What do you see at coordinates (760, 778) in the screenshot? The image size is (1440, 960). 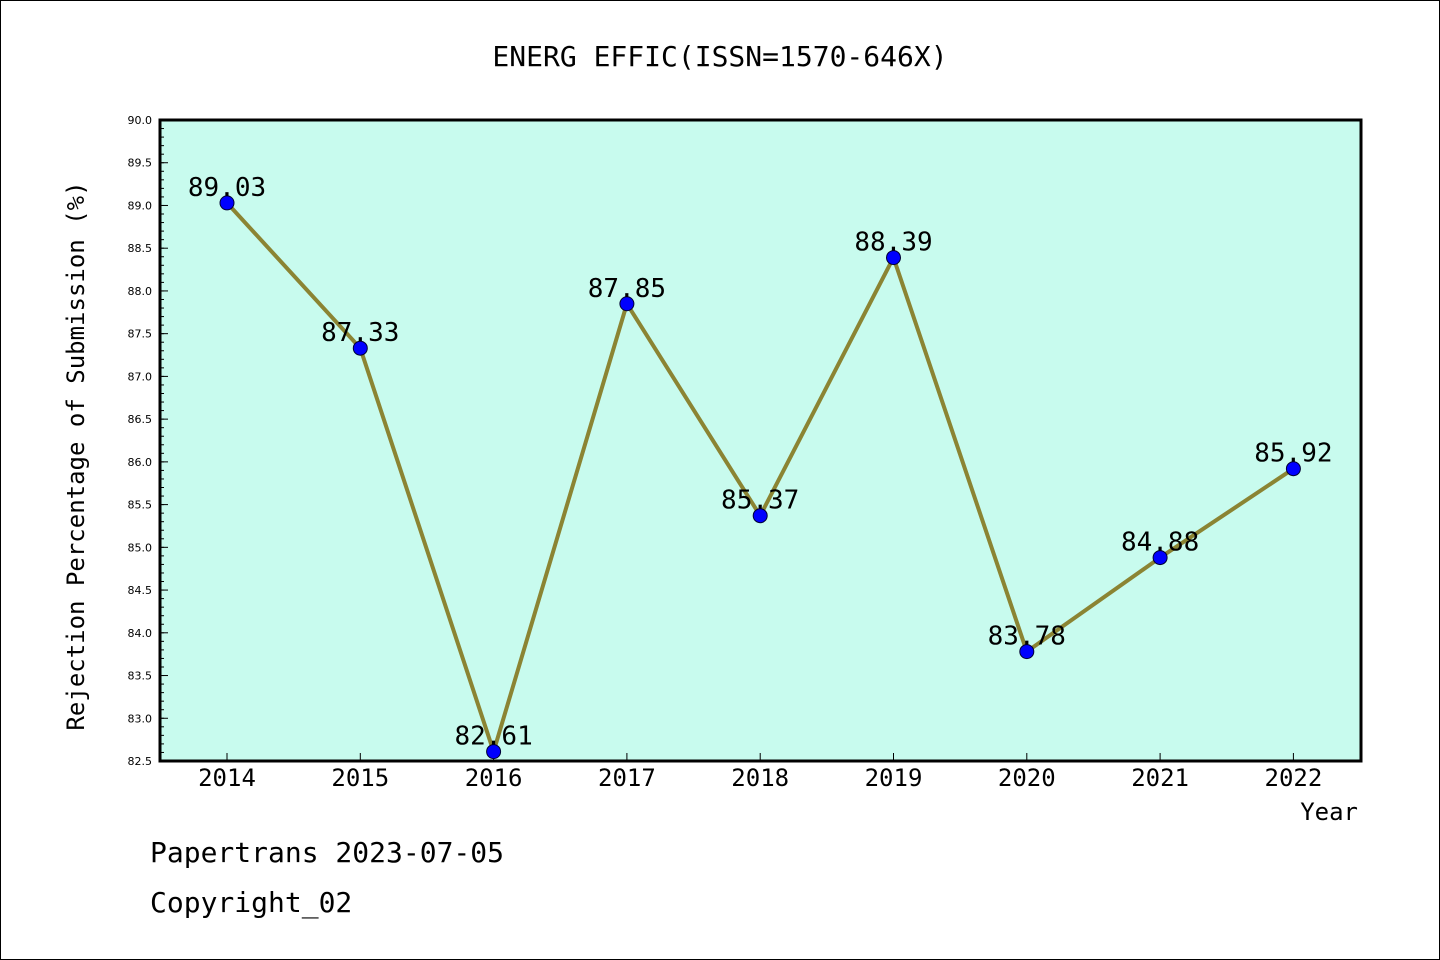 I see `x-tick-label: 2018` at bounding box center [760, 778].